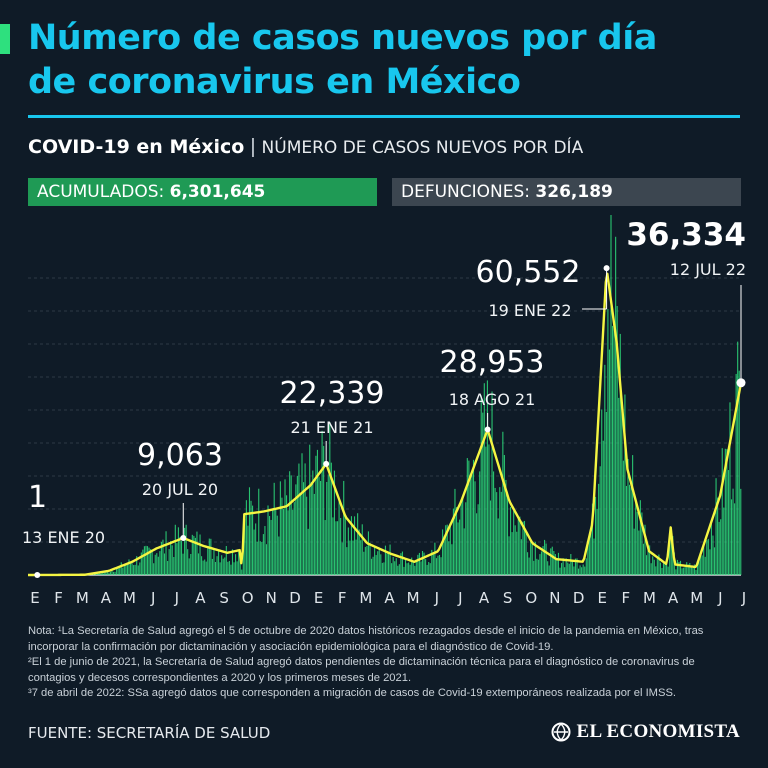  What do you see at coordinates (63, 537) in the screenshot?
I see `annotation-date: 13 ENE 20` at bounding box center [63, 537].